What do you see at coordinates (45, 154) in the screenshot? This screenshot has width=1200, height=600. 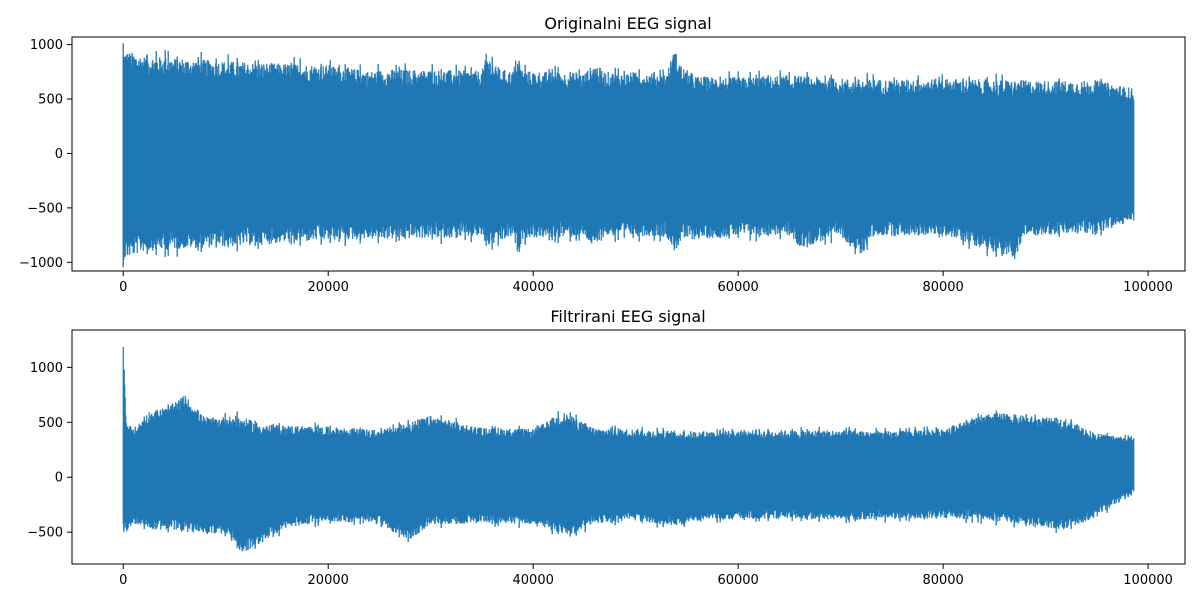 I see `y-axis: −1000 −500 0 500 1000` at bounding box center [45, 154].